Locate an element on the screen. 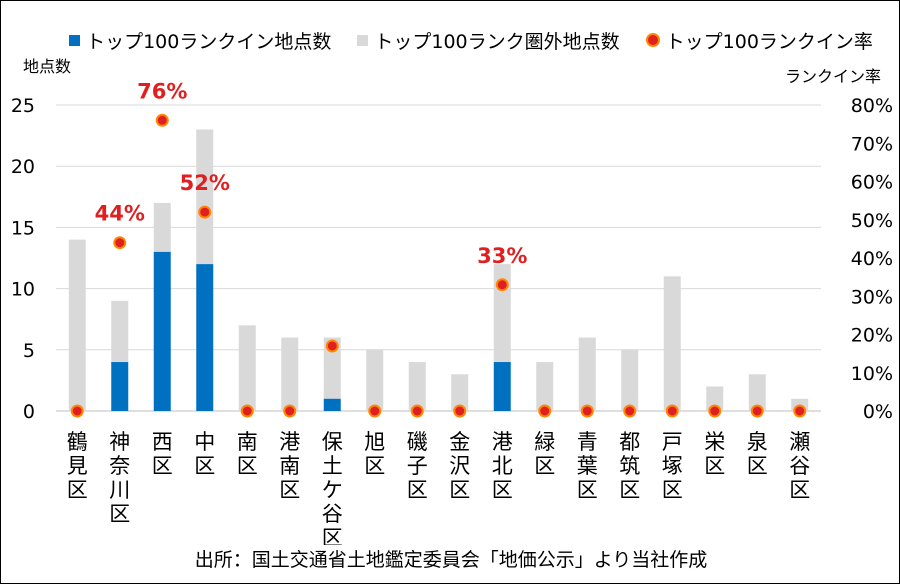 The width and height of the screenshot is (900, 584). category-label: 子 is located at coordinates (417, 466).